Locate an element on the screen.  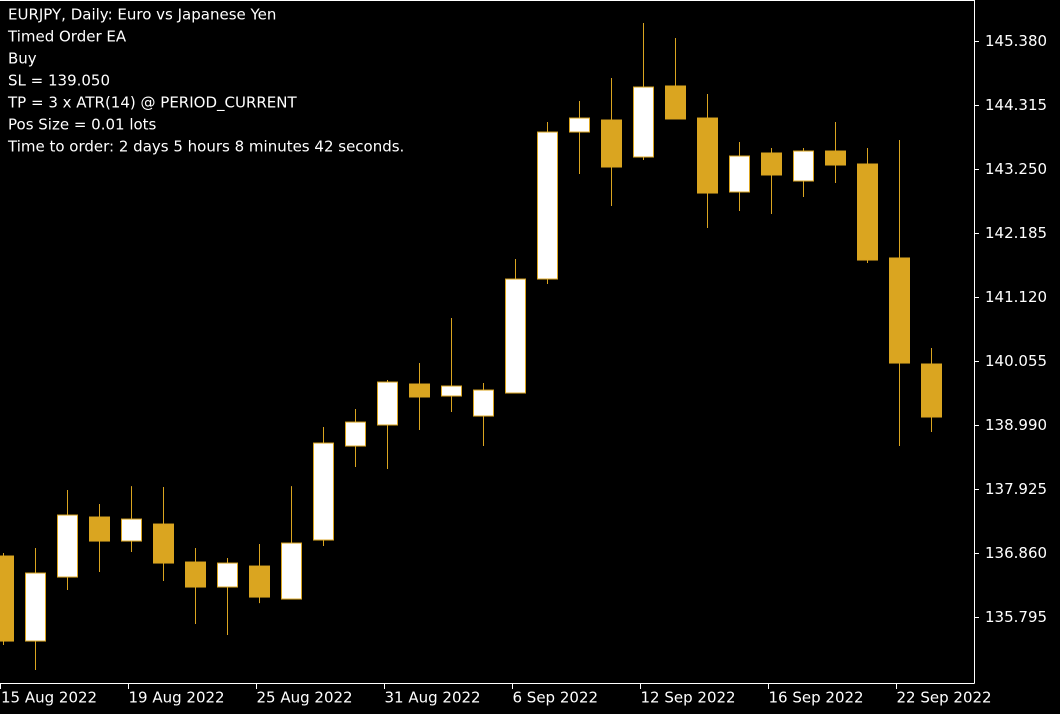
x-tick-label: 12 Sep 2022 is located at coordinates (688, 698).